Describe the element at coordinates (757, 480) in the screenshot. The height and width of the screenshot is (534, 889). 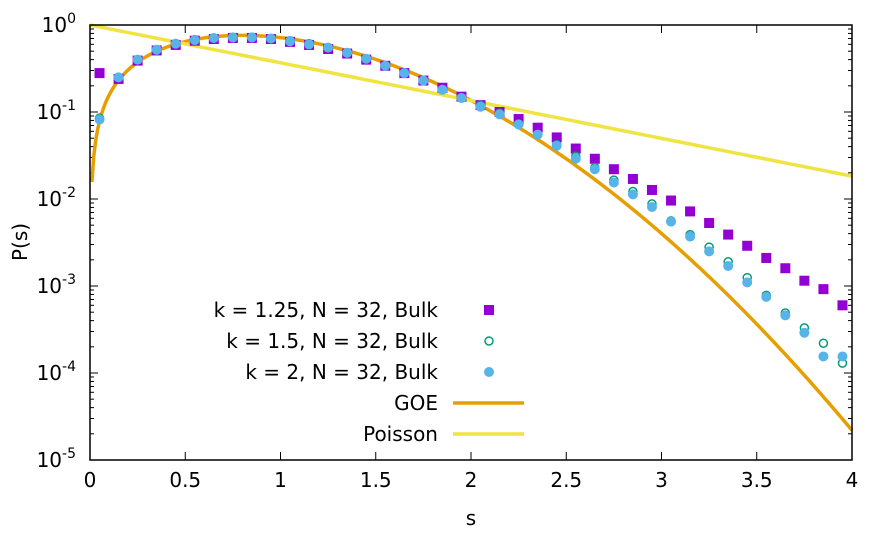
I see `x-tick-label: 3.5` at that location.